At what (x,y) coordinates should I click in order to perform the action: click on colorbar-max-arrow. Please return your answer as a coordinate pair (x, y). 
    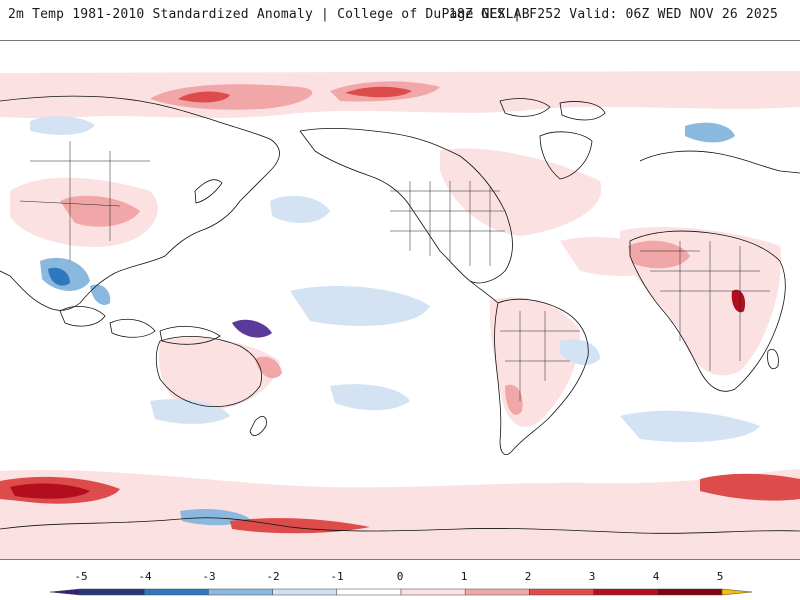
    Looking at the image, I should click on (737, 592).